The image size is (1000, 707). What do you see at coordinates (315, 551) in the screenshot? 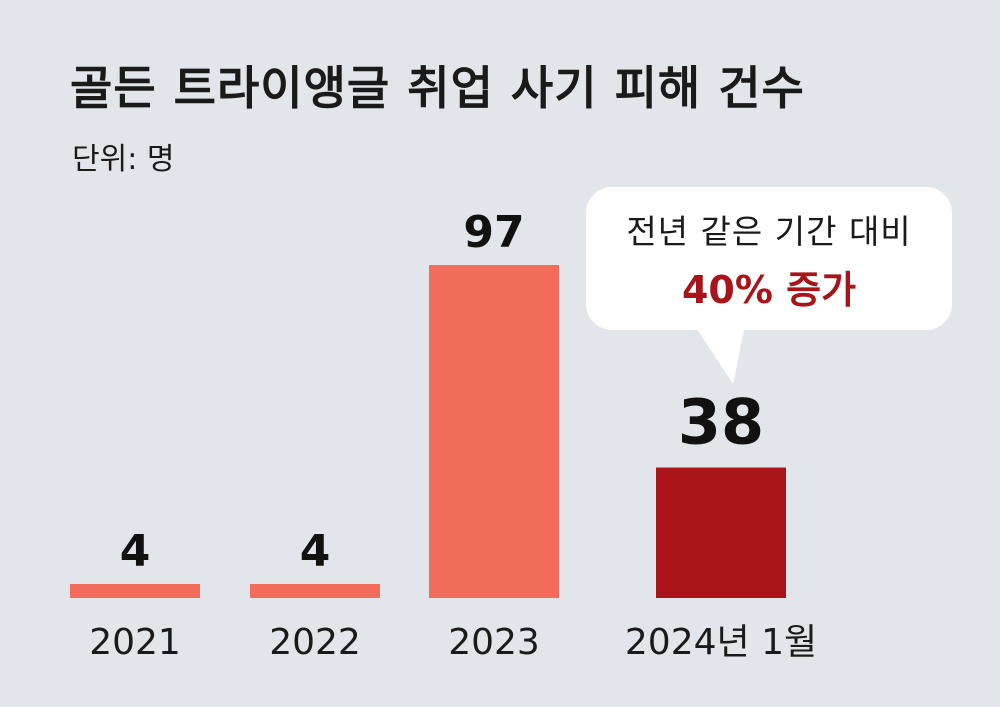
I see `data-label-1: 4` at bounding box center [315, 551].